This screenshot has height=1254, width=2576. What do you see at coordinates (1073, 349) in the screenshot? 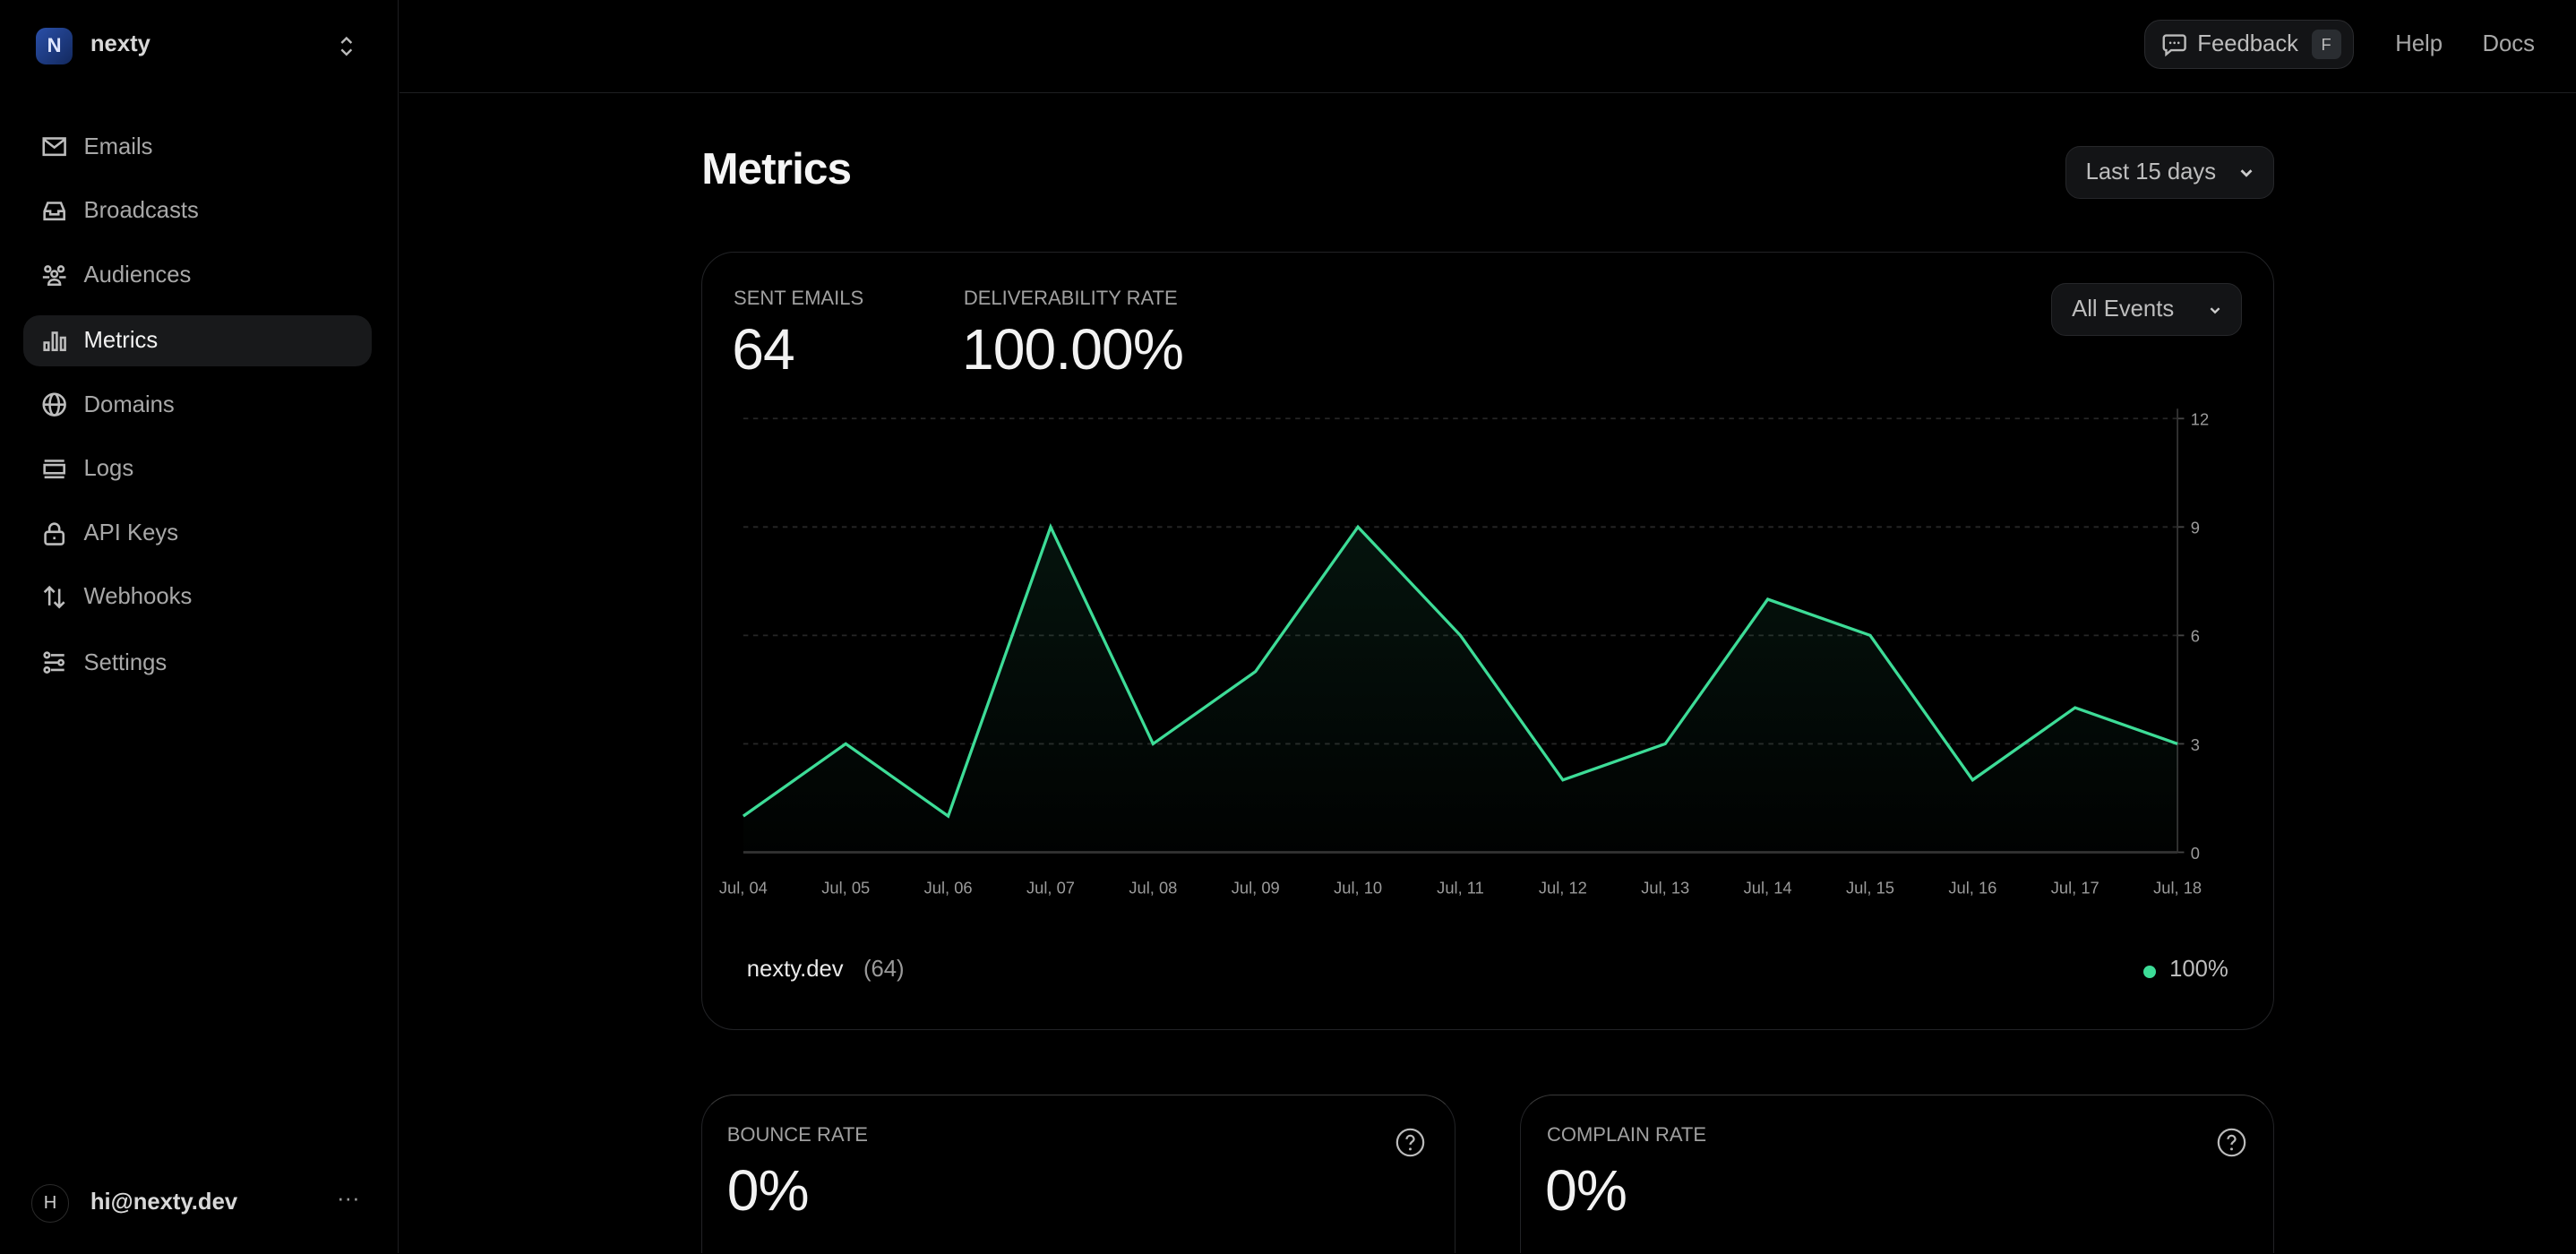
I see `deliverability-value: 100.00%` at bounding box center [1073, 349].